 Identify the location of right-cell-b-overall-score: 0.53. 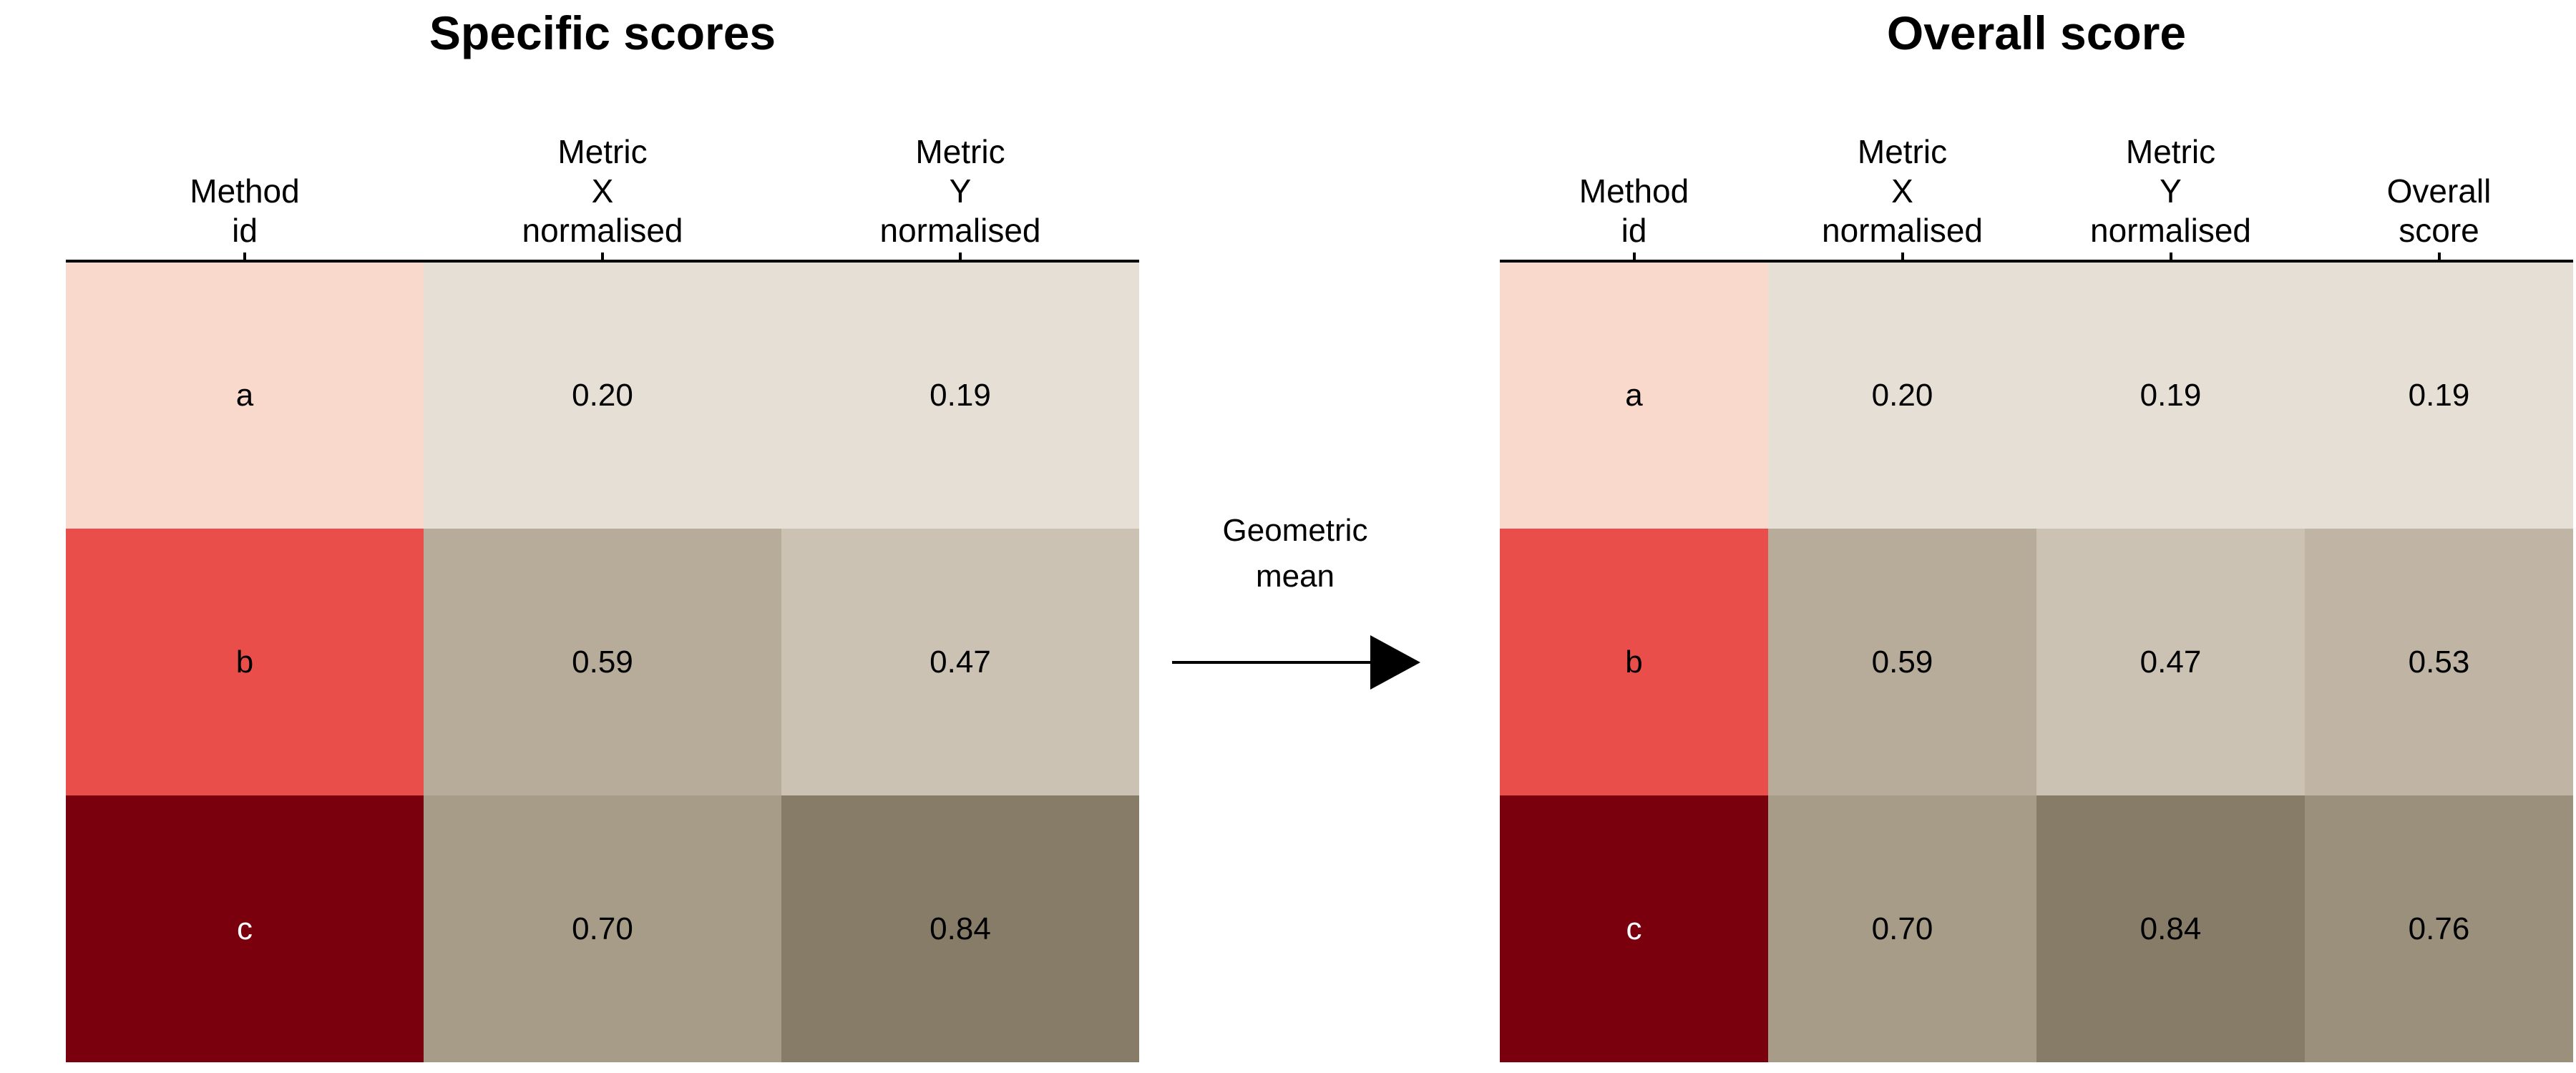
(2439, 662).